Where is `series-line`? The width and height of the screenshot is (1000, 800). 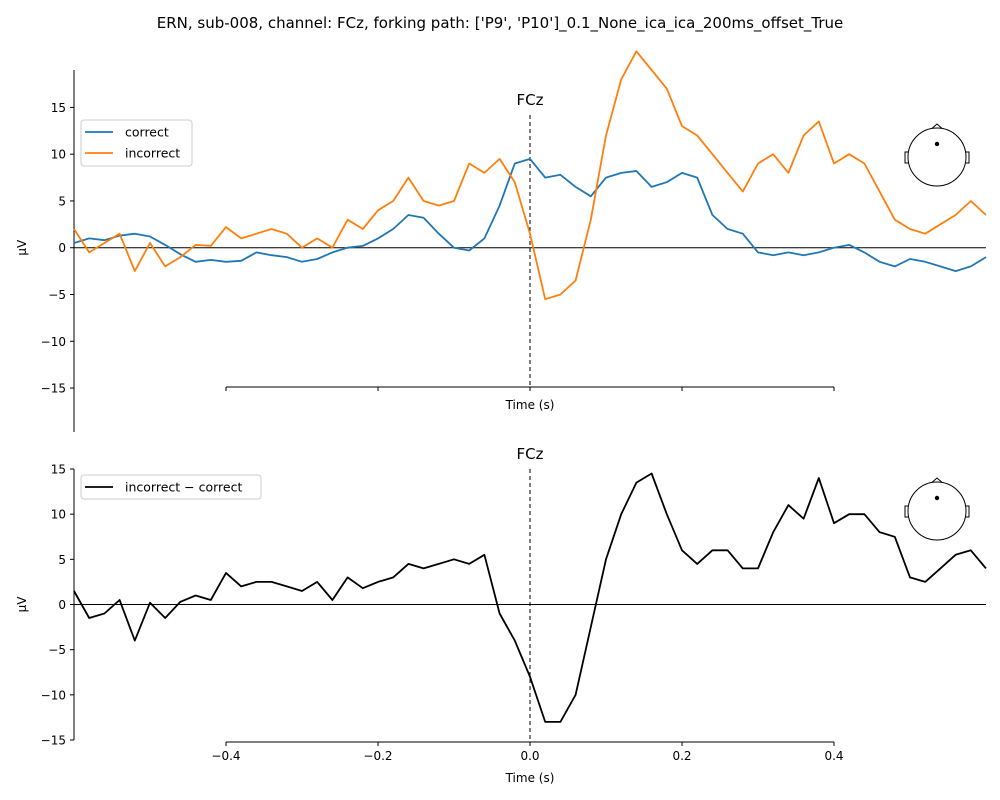 series-line is located at coordinates (530, 215).